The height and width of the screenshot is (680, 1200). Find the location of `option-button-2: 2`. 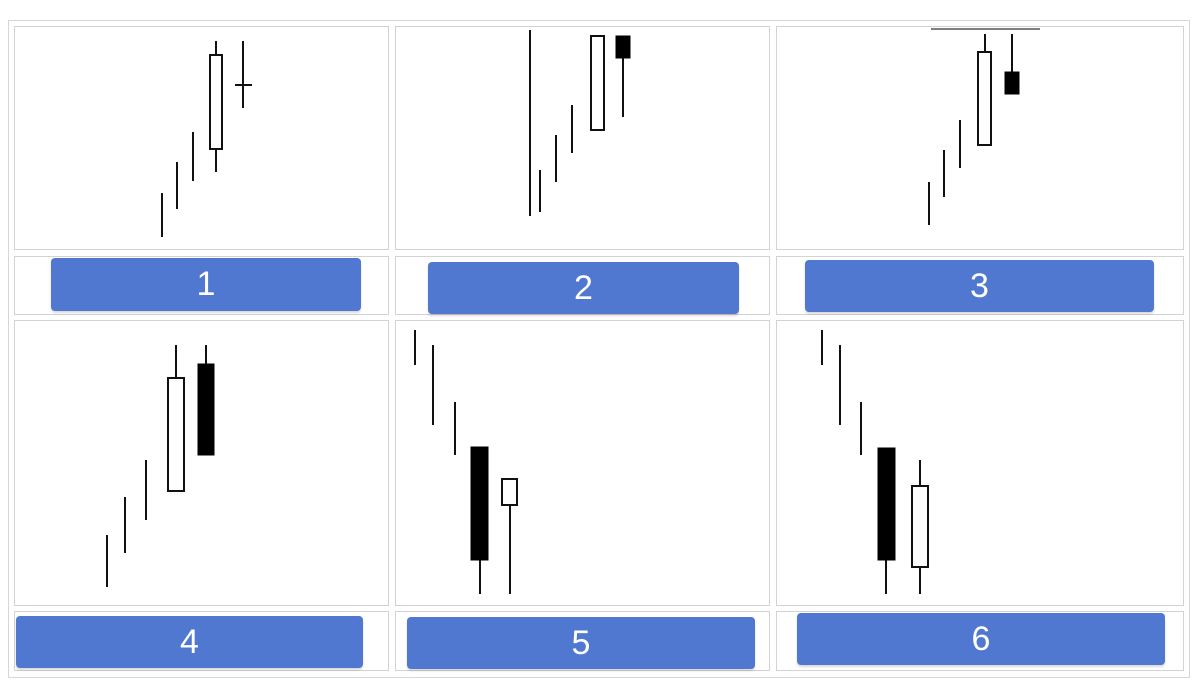

option-button-2: 2 is located at coordinates (583, 288).